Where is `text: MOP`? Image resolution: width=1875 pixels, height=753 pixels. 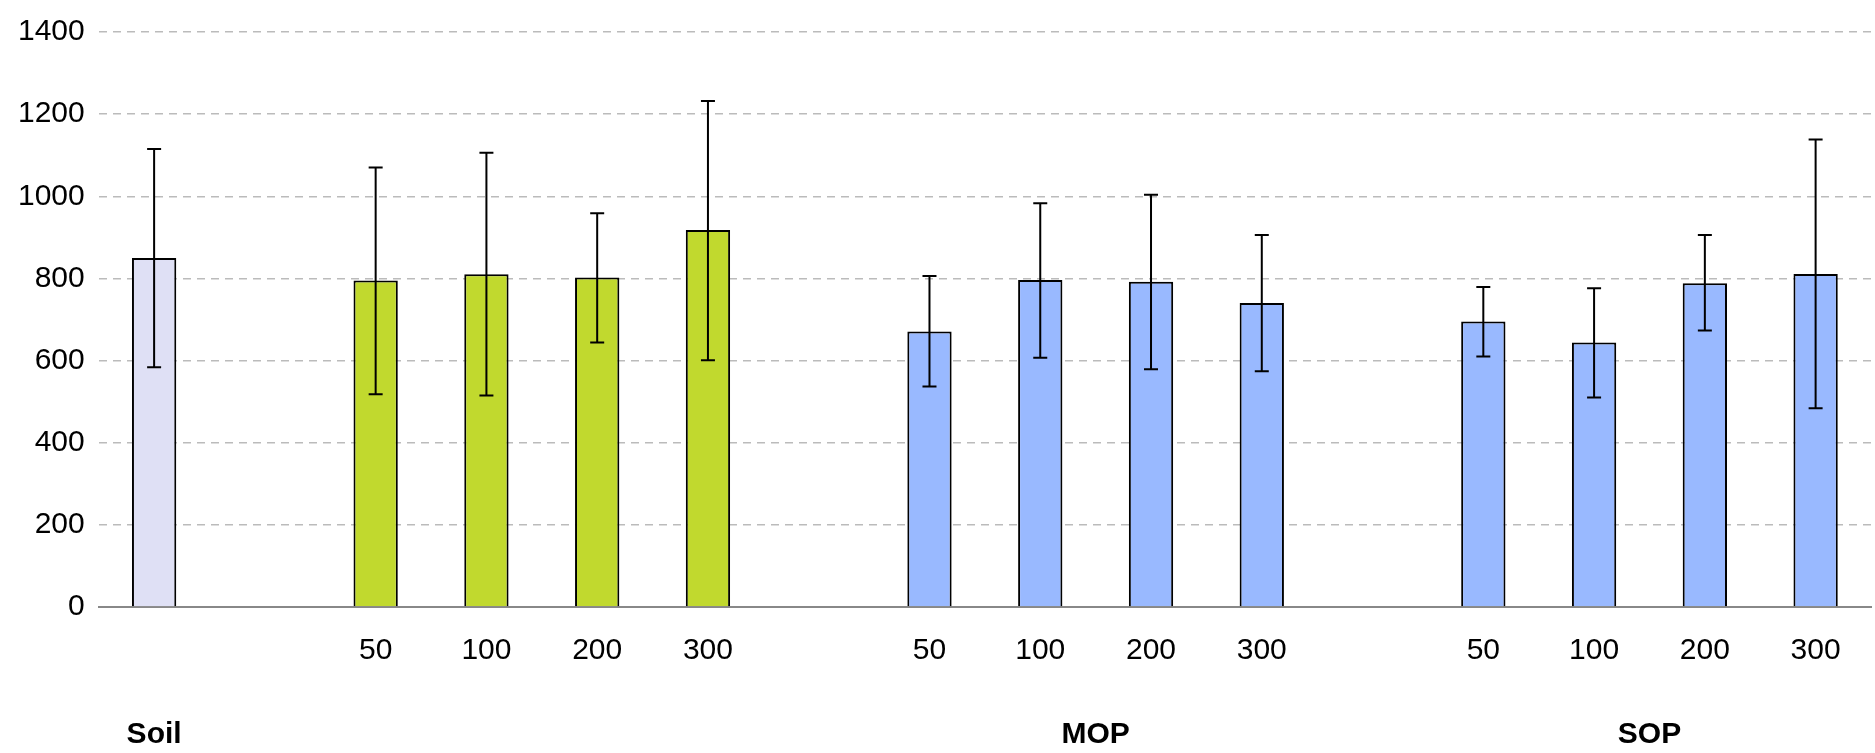 text: MOP is located at coordinates (1095, 733).